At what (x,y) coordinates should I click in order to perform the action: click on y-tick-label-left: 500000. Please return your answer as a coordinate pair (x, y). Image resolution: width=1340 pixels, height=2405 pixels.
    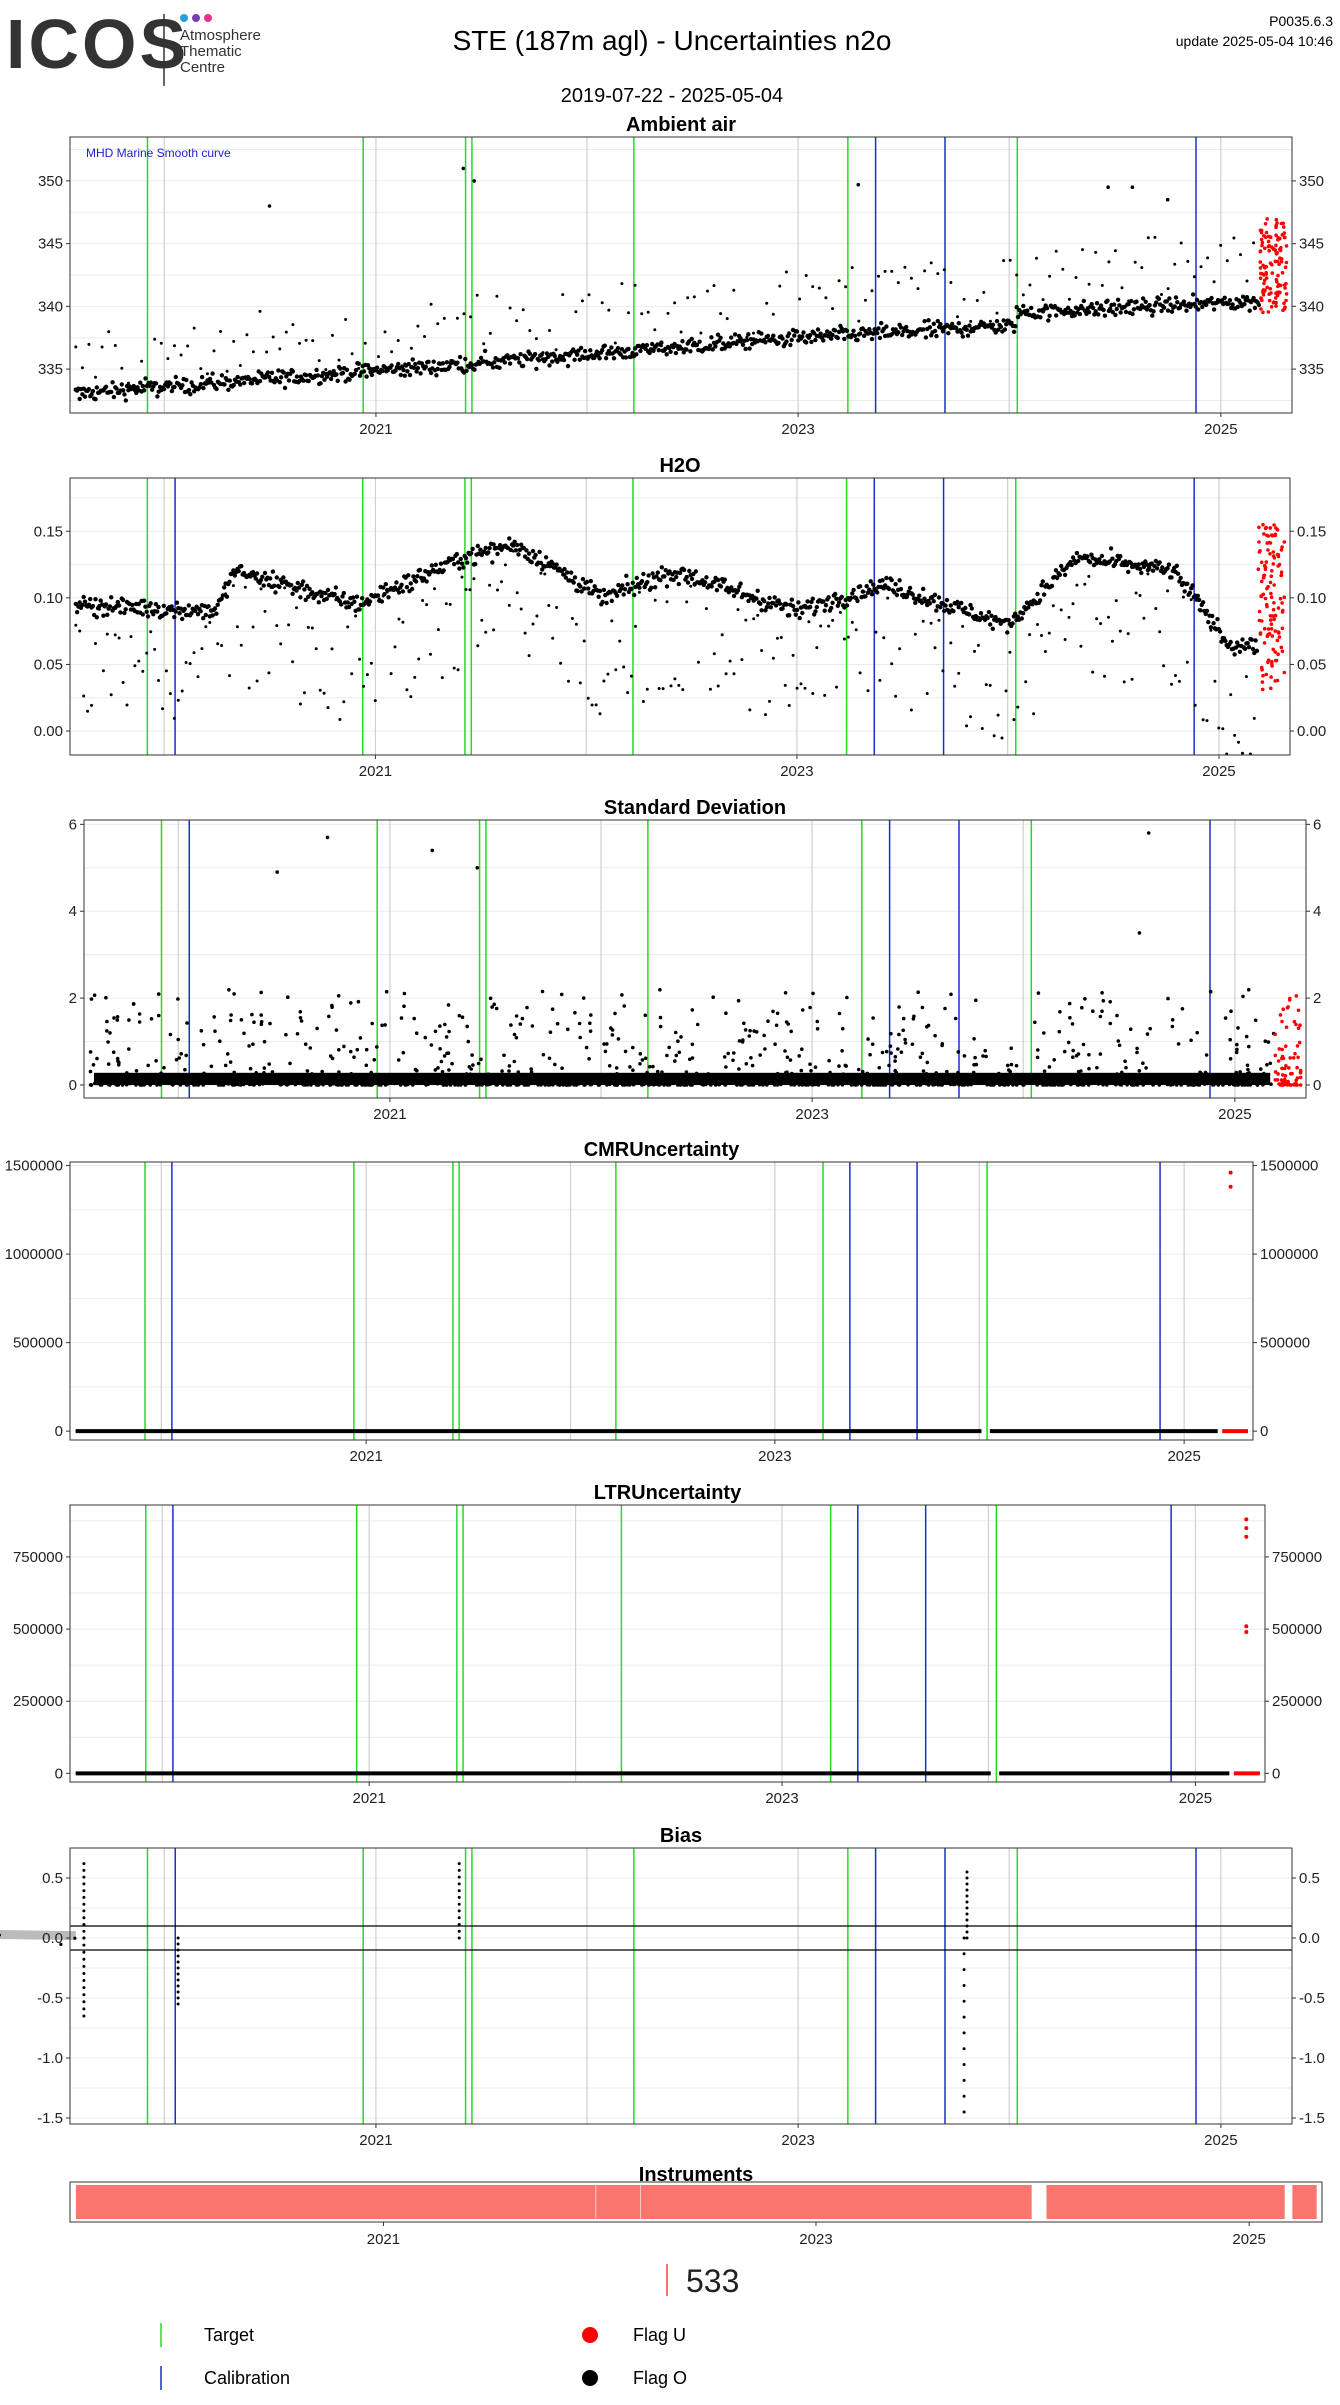
    Looking at the image, I should click on (38, 1629).